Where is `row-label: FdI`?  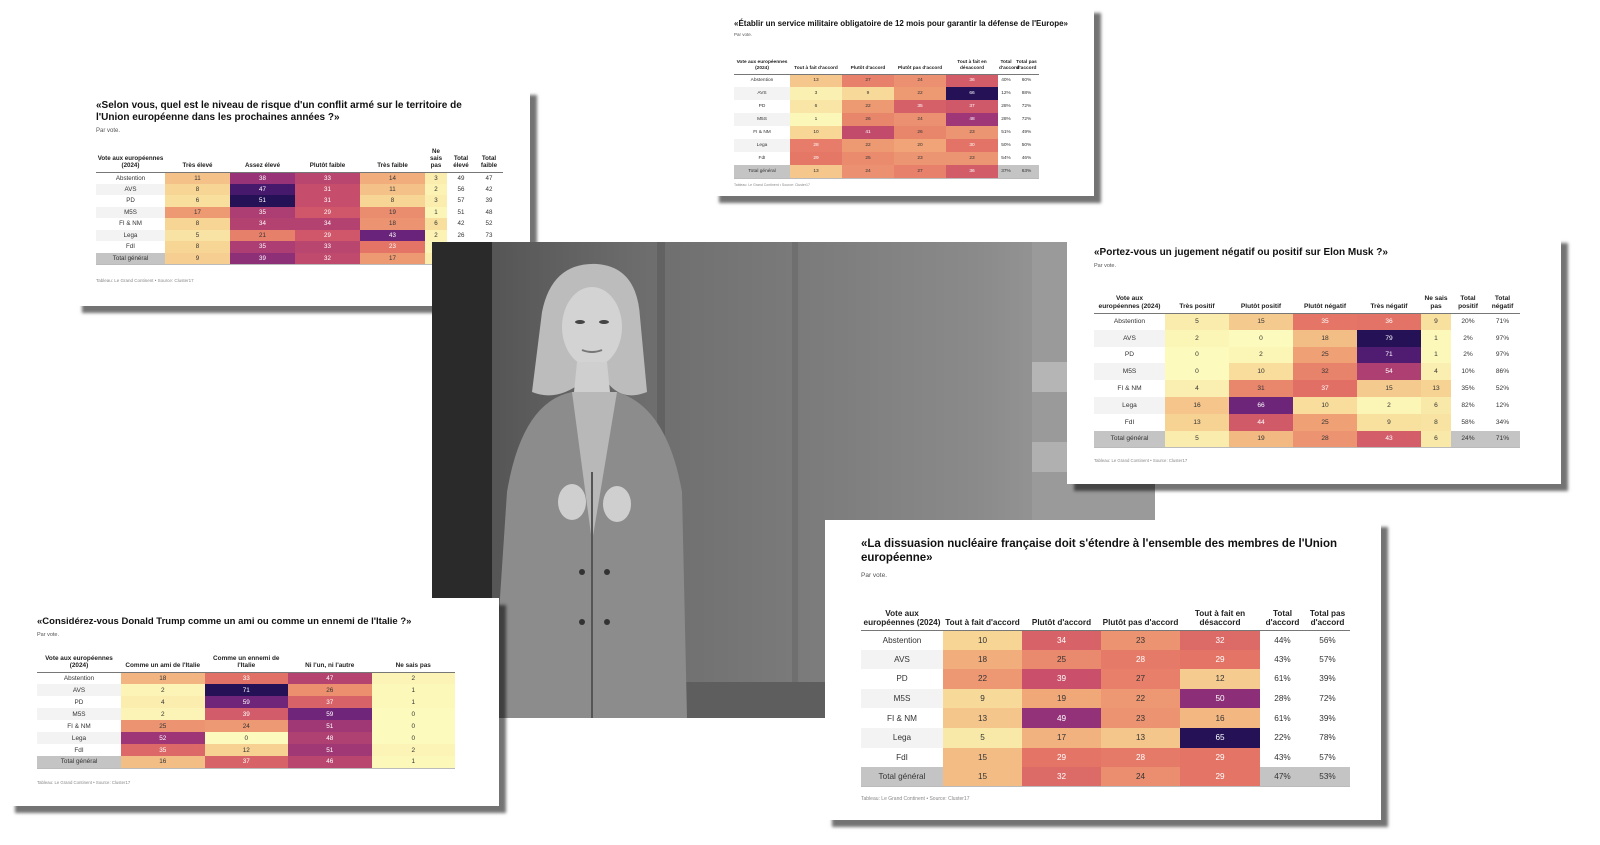
row-label: FdI is located at coordinates (79, 750).